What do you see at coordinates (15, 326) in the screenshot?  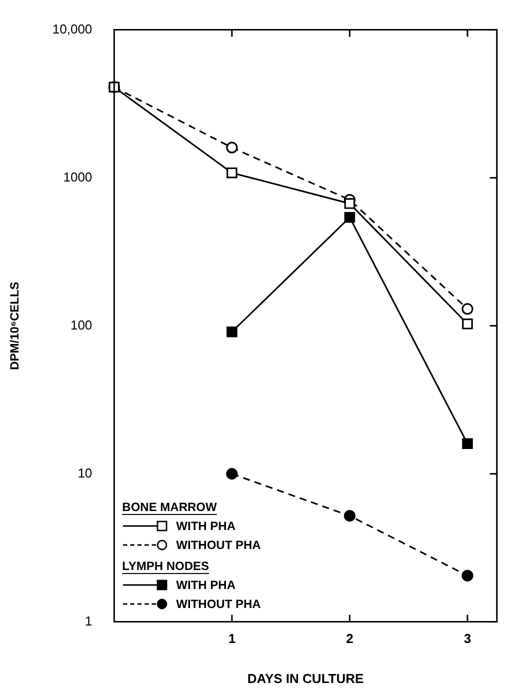 I see `y-axis-title: DPM/10⁶CELLS` at bounding box center [15, 326].